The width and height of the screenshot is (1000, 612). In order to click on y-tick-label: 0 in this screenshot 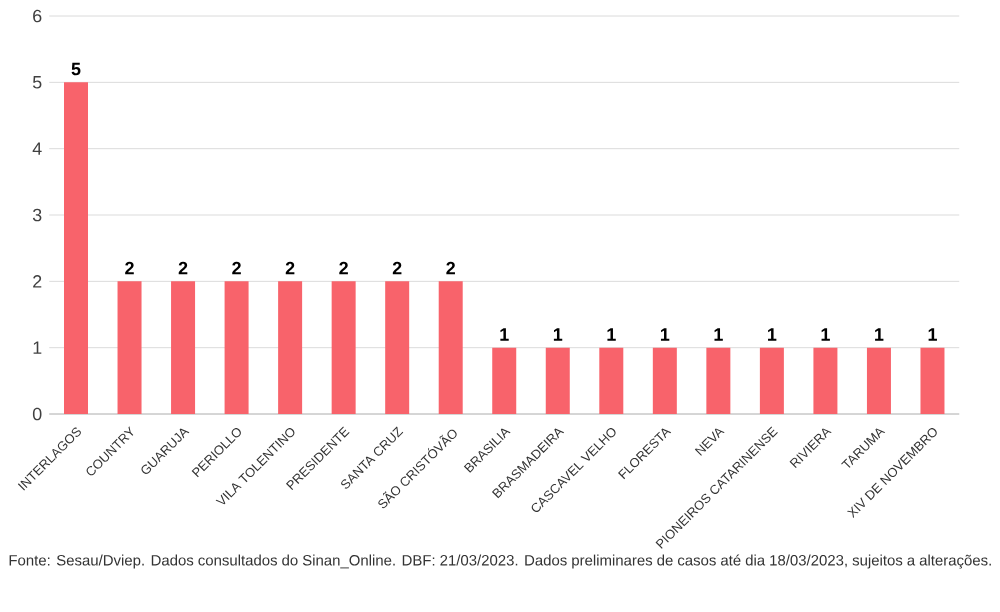, I will do `click(37, 414)`.